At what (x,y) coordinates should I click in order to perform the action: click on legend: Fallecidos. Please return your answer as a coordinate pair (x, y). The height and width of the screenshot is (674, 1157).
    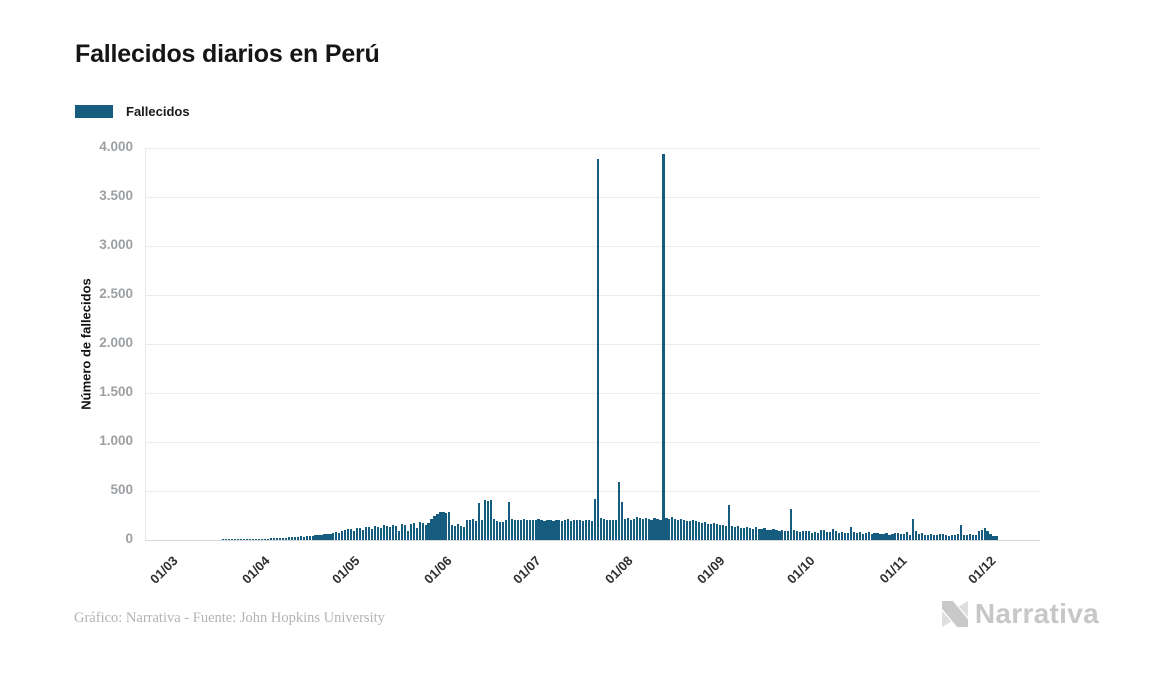
    Looking at the image, I should click on (132, 111).